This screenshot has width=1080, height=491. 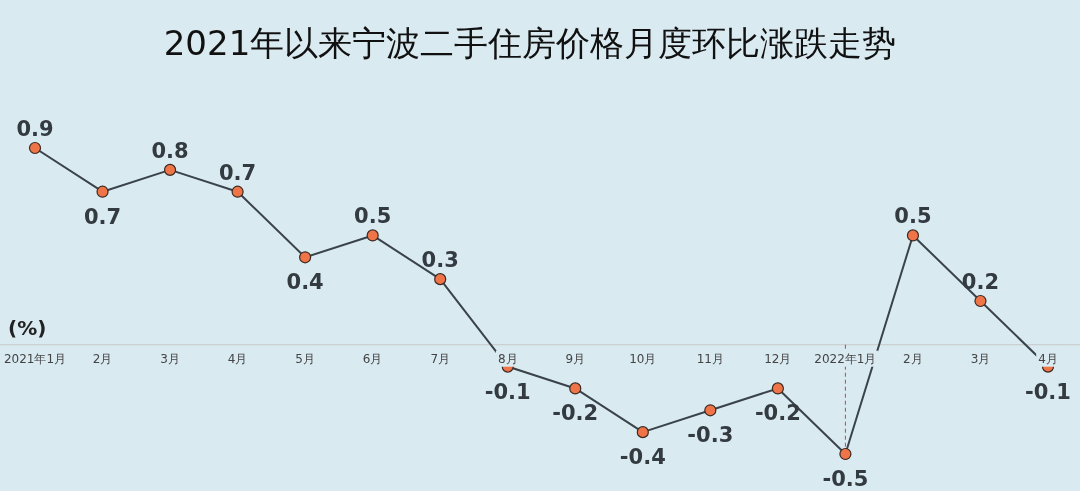 What do you see at coordinates (507, 358) in the screenshot?
I see `x-tick-label: 8月` at bounding box center [507, 358].